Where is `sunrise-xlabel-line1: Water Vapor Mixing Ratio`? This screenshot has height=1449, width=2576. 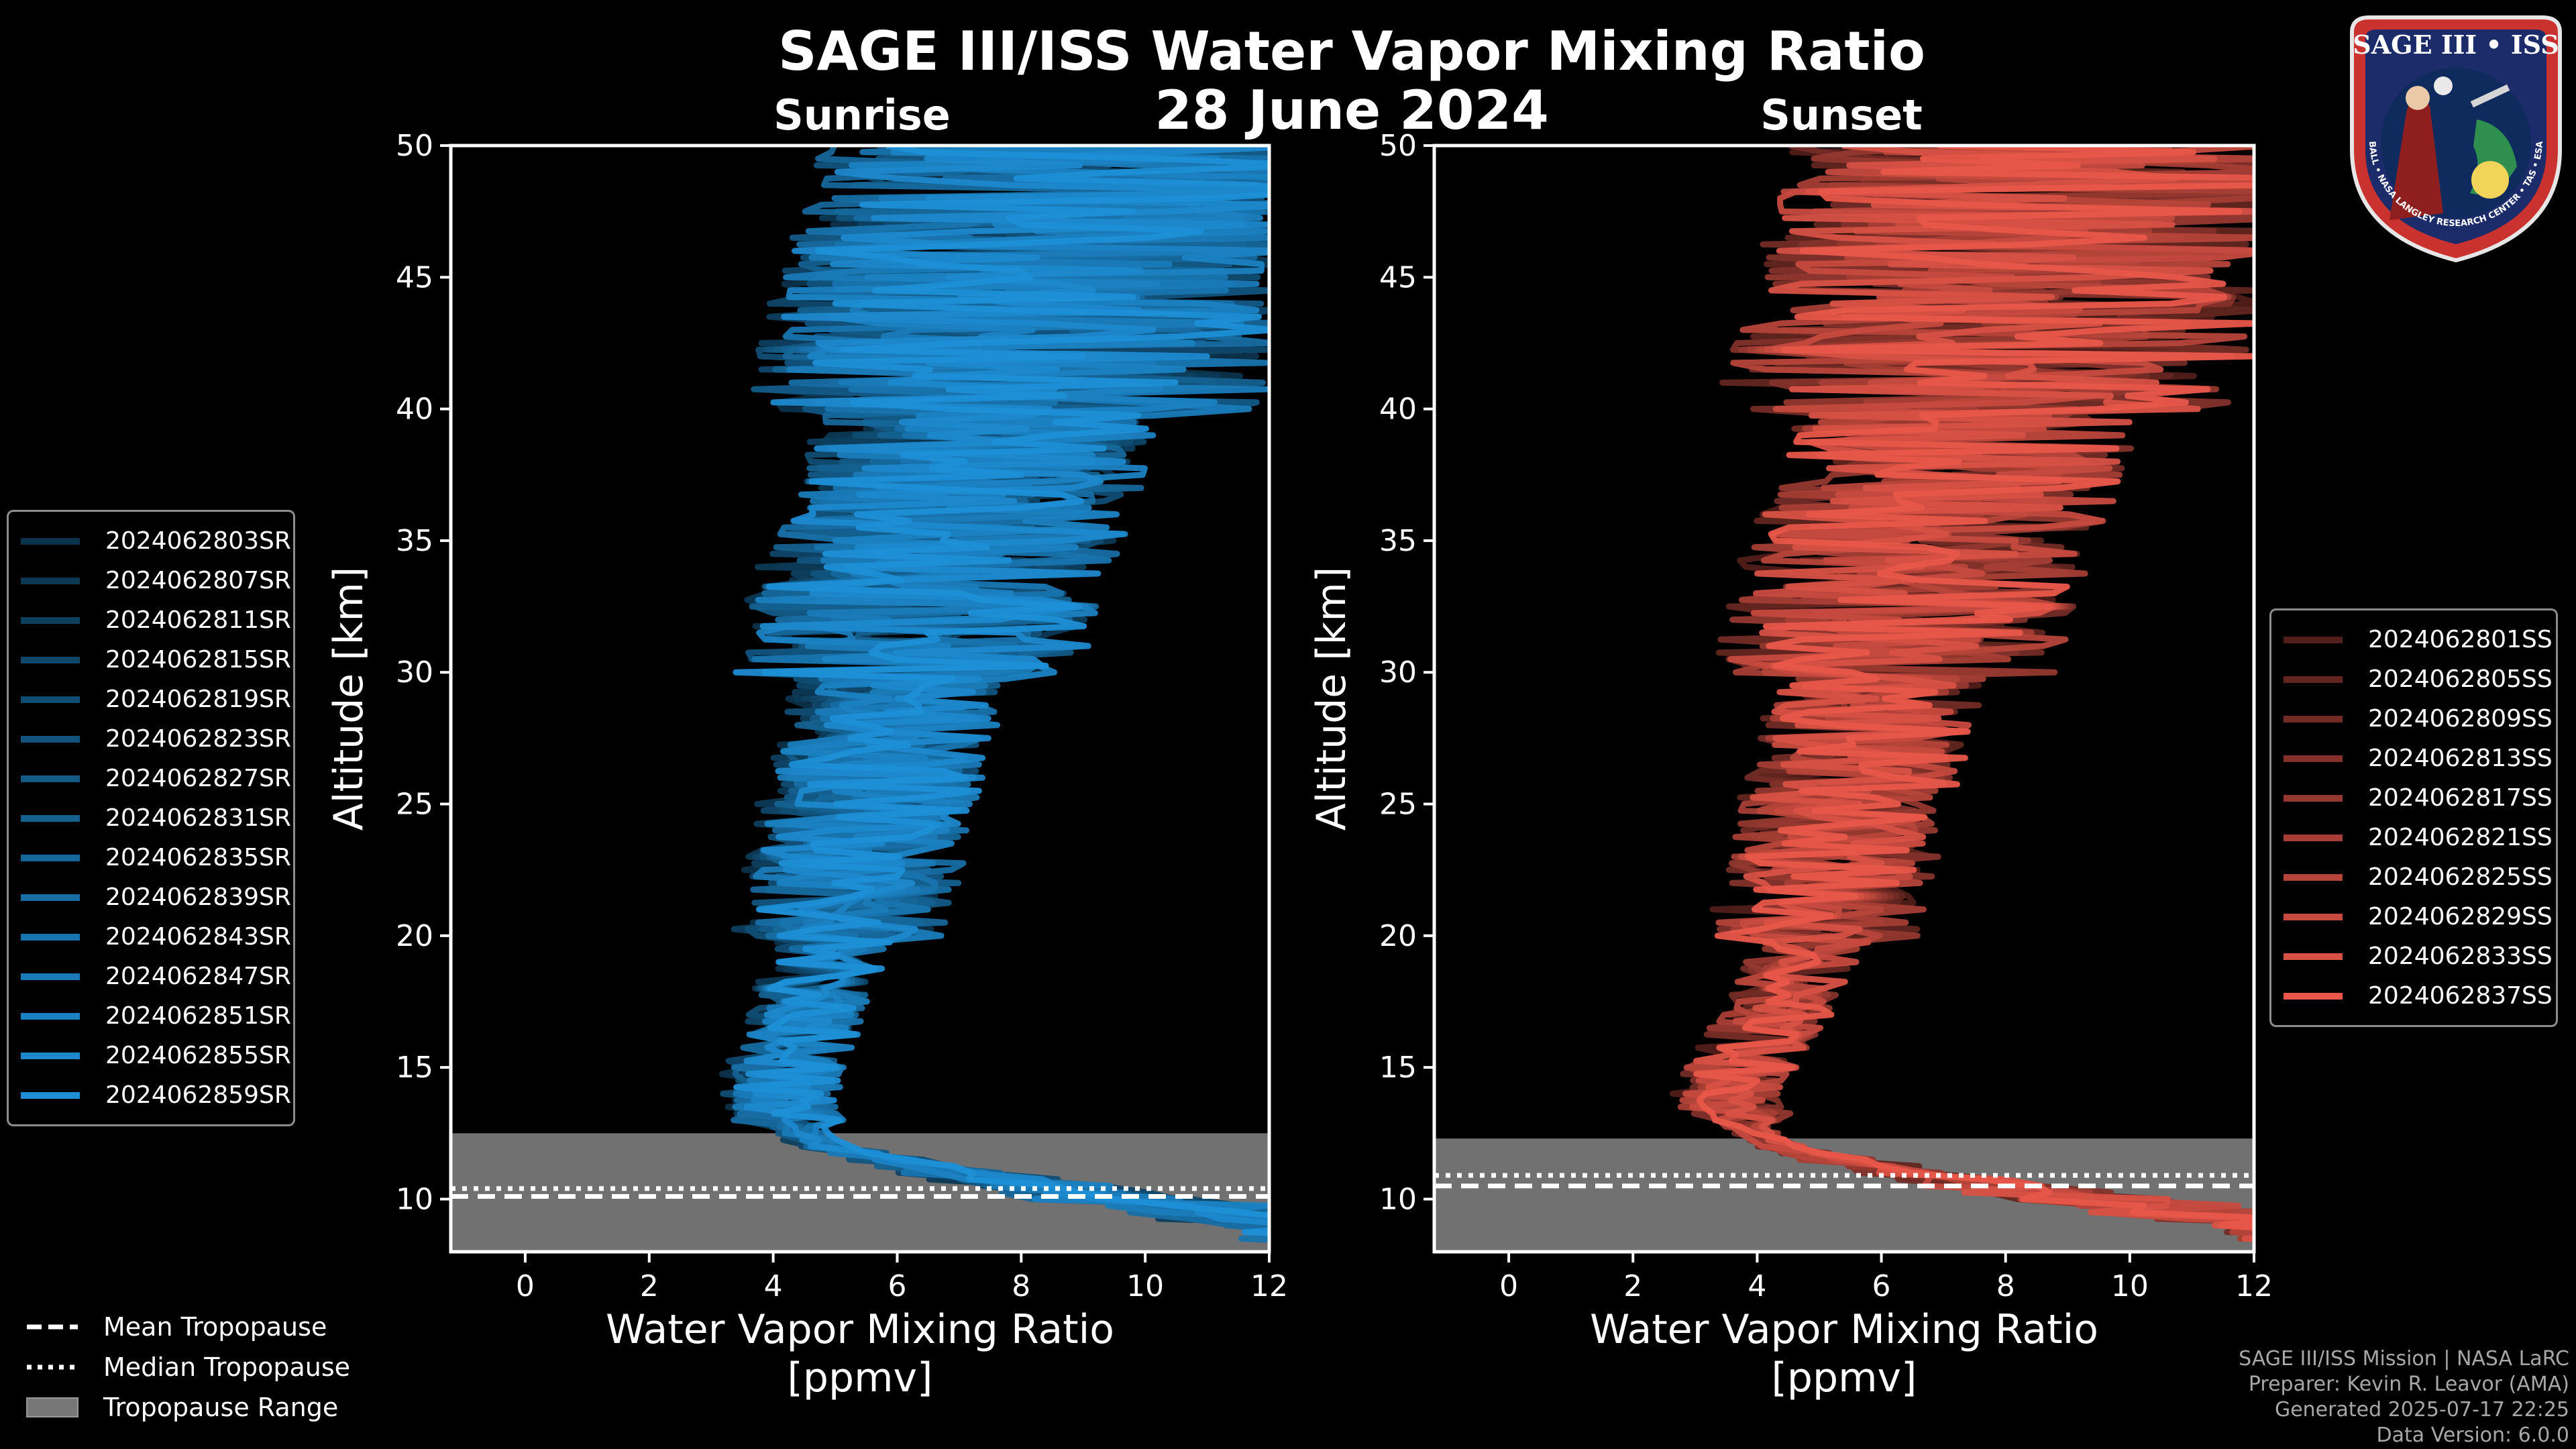 sunrise-xlabel-line1: Water Vapor Mixing Ratio is located at coordinates (860, 1329).